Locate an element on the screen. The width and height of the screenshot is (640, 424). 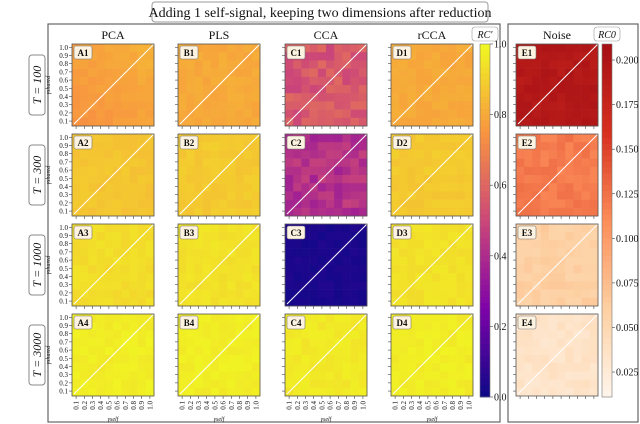
colorbar-tick-label: 0.050 is located at coordinates (627, 328).